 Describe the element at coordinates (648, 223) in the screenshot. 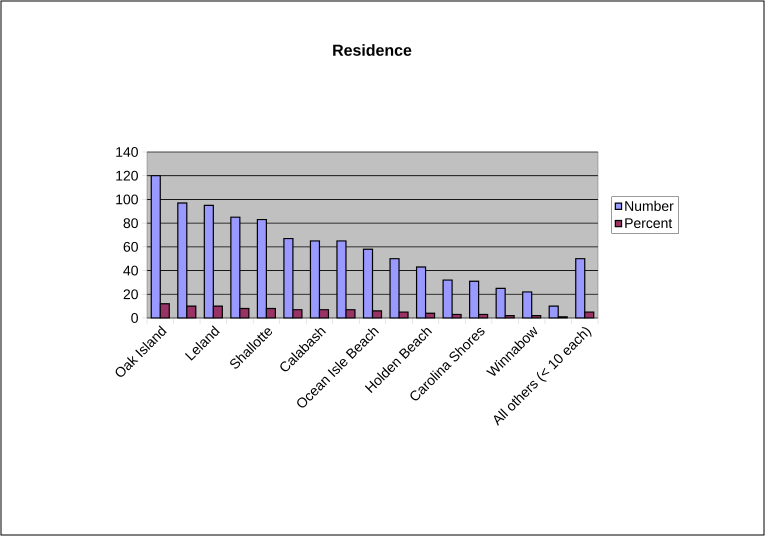

I see `legend-label: Percent` at that location.